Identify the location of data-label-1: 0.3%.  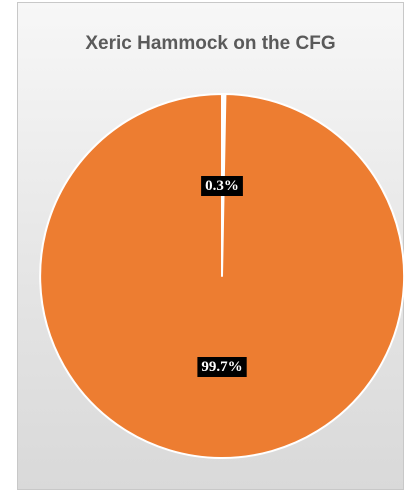
(222, 186).